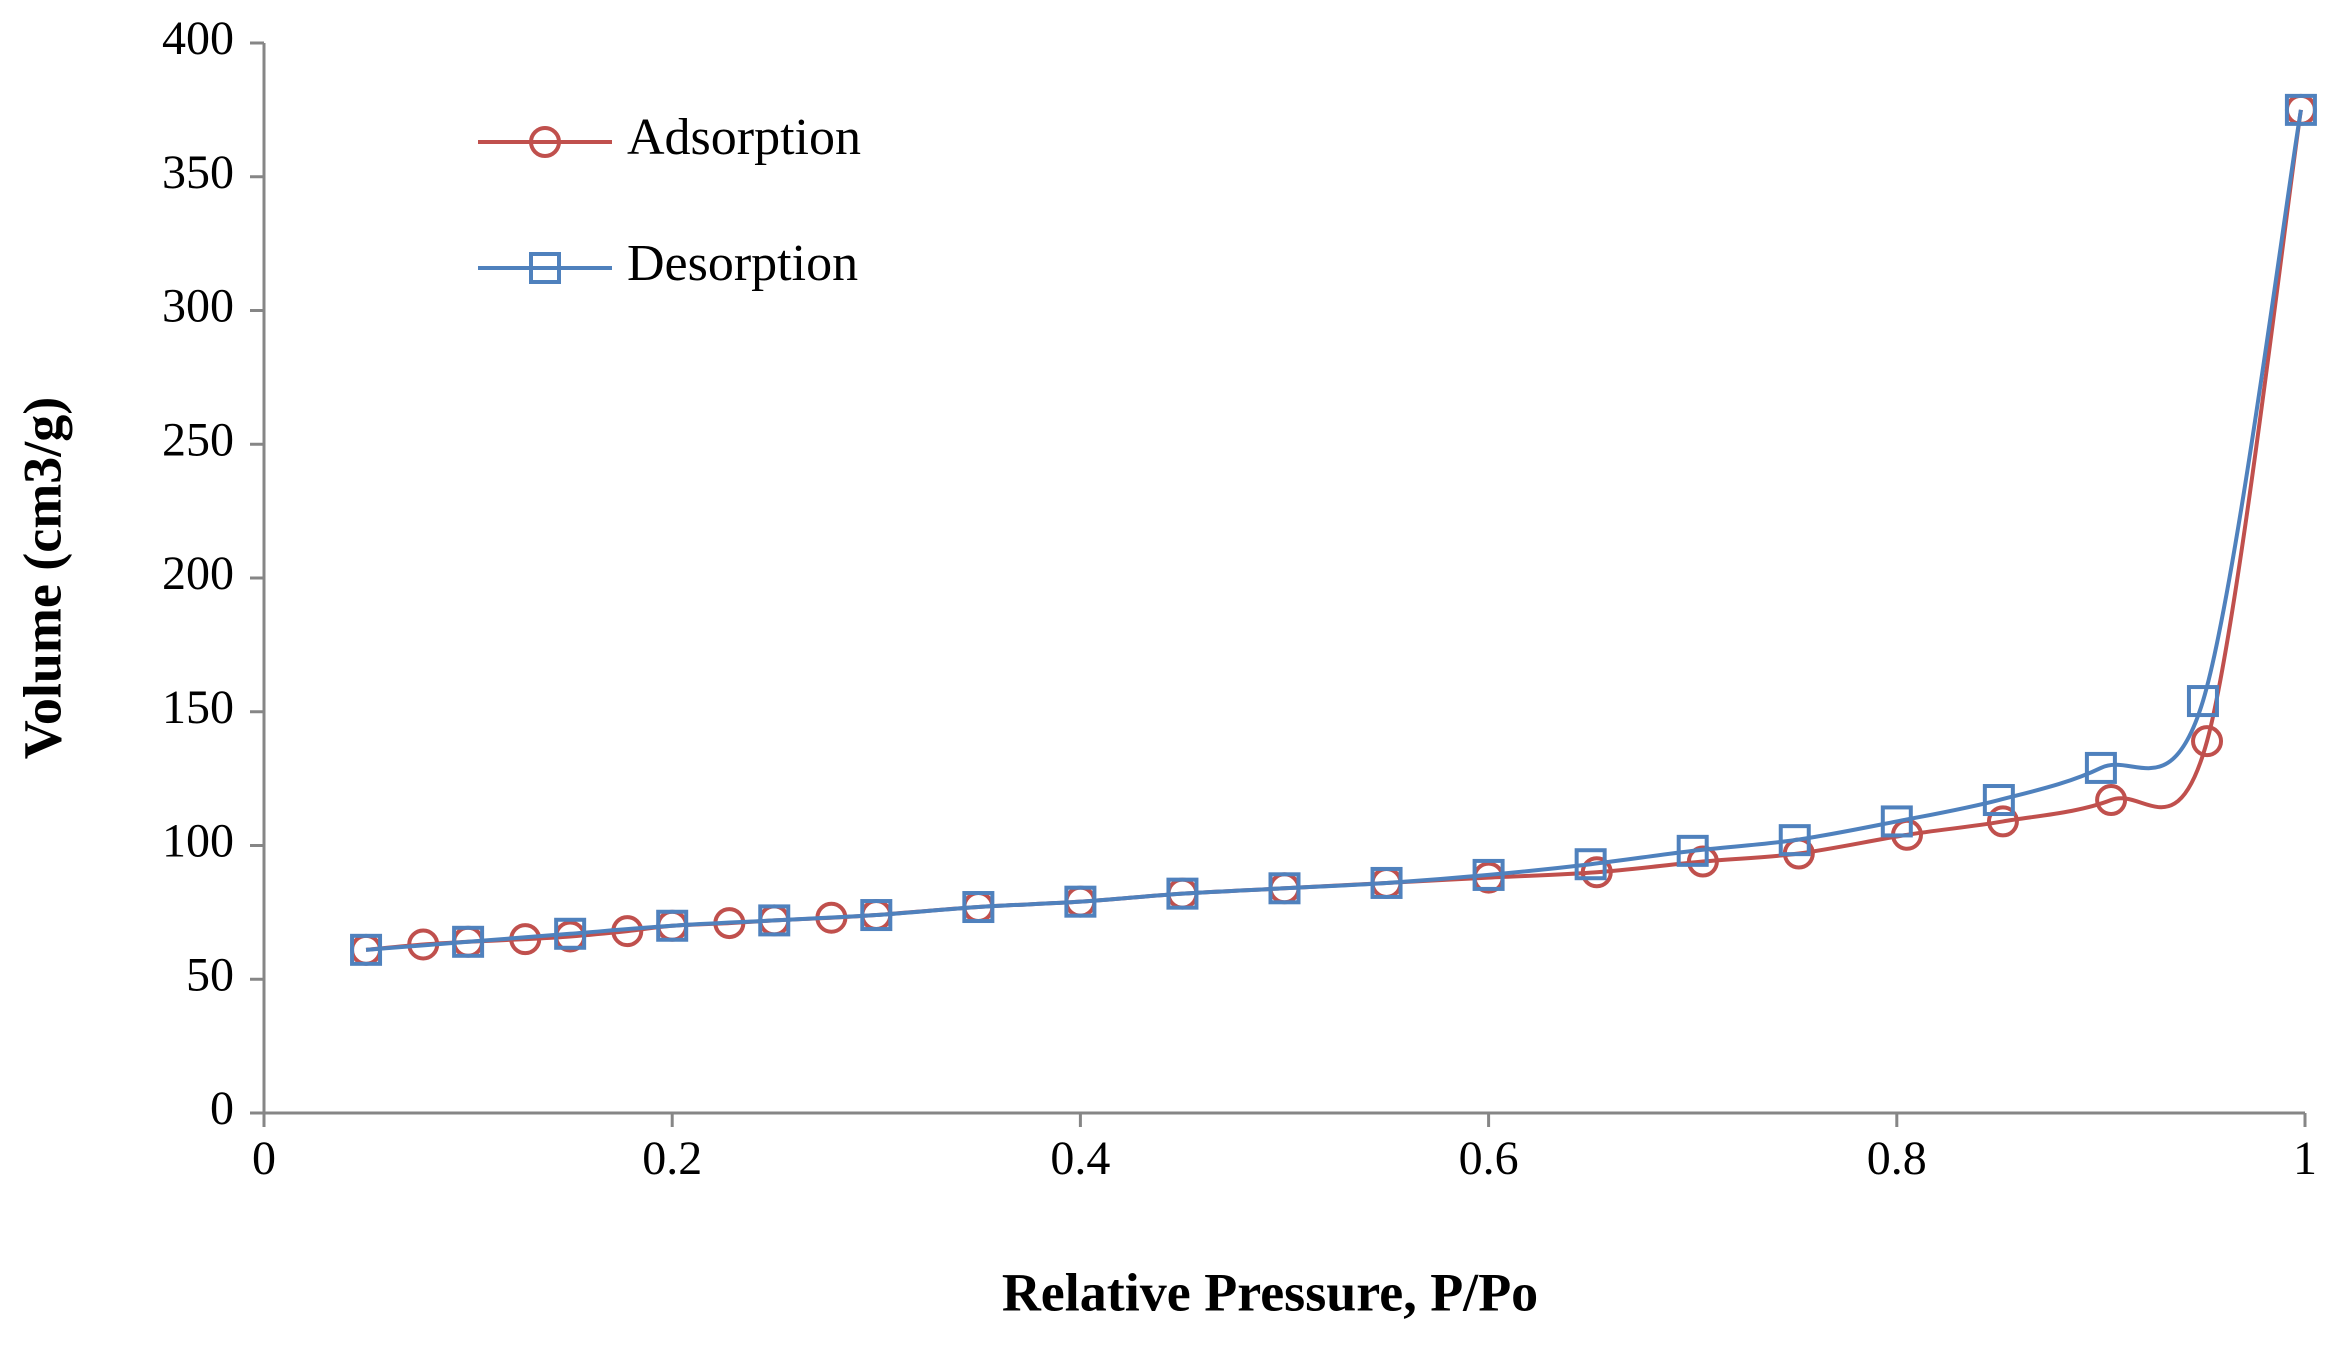 The image size is (2342, 1349). Describe the element at coordinates (1897, 1158) in the screenshot. I see `x-tick-label: 0.8` at that location.